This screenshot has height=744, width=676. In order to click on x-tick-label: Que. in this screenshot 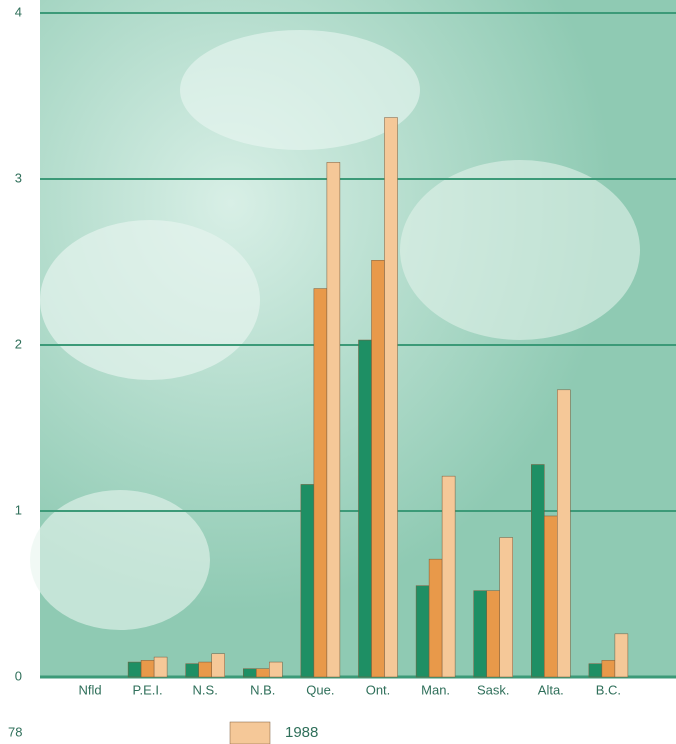, I will do `click(320, 689)`.